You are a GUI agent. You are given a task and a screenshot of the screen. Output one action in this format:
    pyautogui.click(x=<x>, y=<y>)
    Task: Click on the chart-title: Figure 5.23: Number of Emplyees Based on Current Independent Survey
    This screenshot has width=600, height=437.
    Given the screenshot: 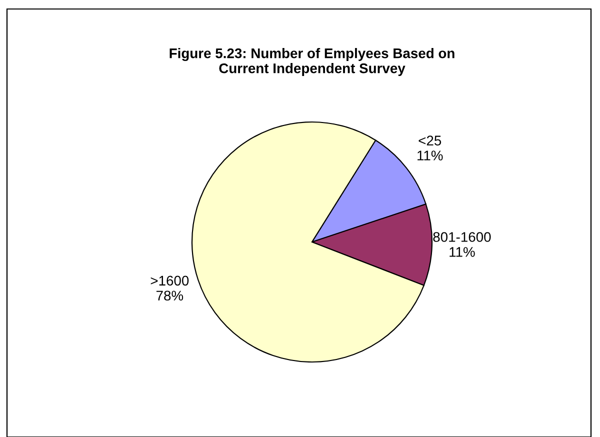 What is the action you would take?
    pyautogui.click(x=312, y=62)
    